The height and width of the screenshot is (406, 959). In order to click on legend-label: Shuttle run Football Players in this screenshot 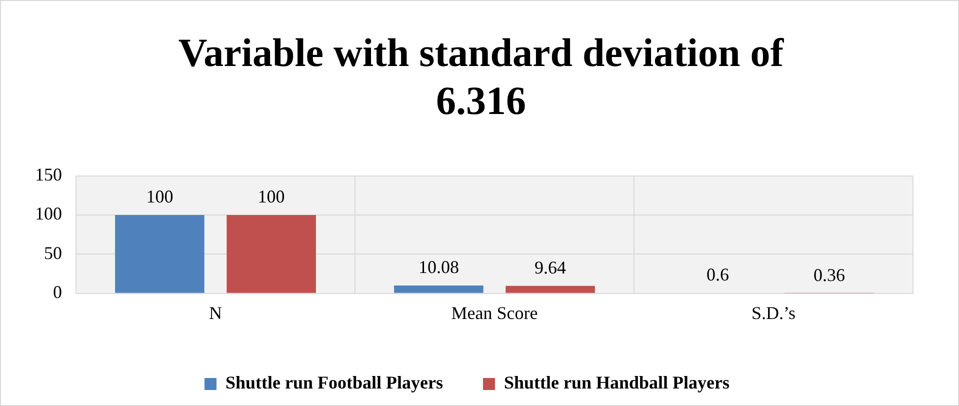, I will do `click(334, 382)`.